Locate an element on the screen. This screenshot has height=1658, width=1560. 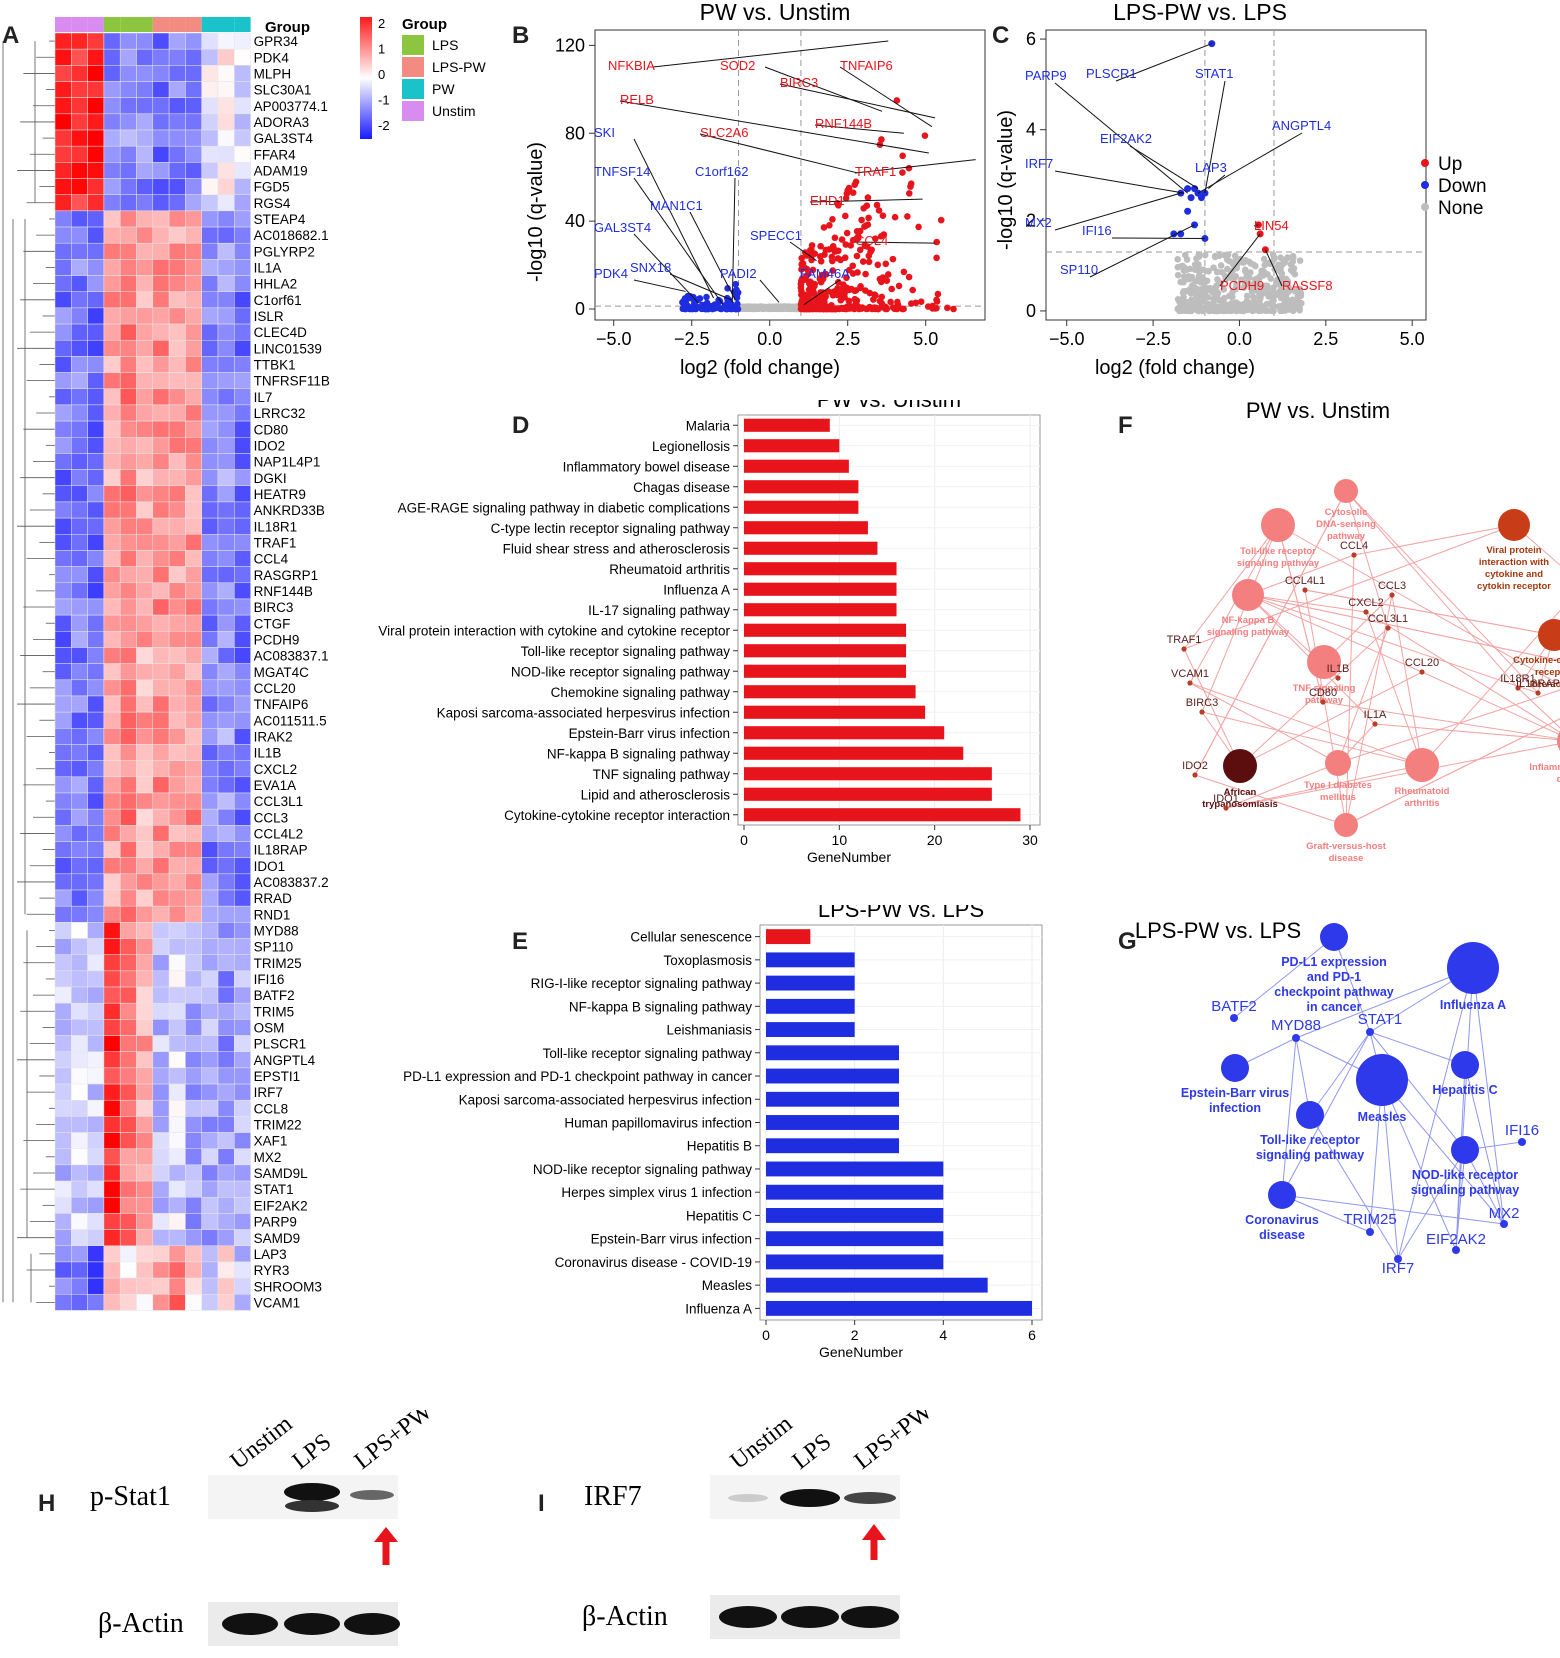
volcano-b-up-label: RELB is located at coordinates (637, 99).